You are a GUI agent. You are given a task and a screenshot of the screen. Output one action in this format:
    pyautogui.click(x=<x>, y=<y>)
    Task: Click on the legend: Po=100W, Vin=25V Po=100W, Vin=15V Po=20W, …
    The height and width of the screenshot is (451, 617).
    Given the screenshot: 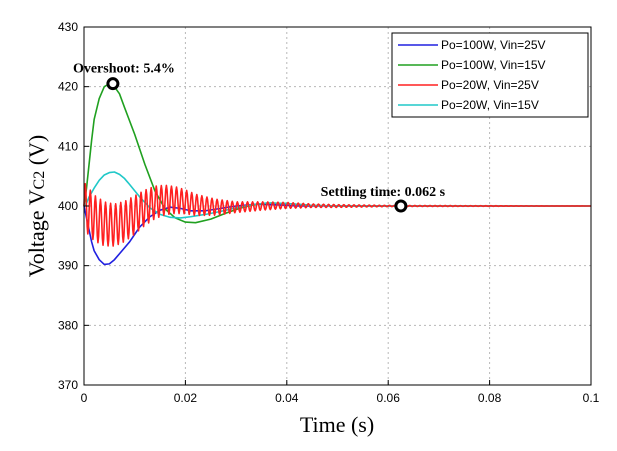 What is the action you would take?
    pyautogui.click(x=490, y=75)
    